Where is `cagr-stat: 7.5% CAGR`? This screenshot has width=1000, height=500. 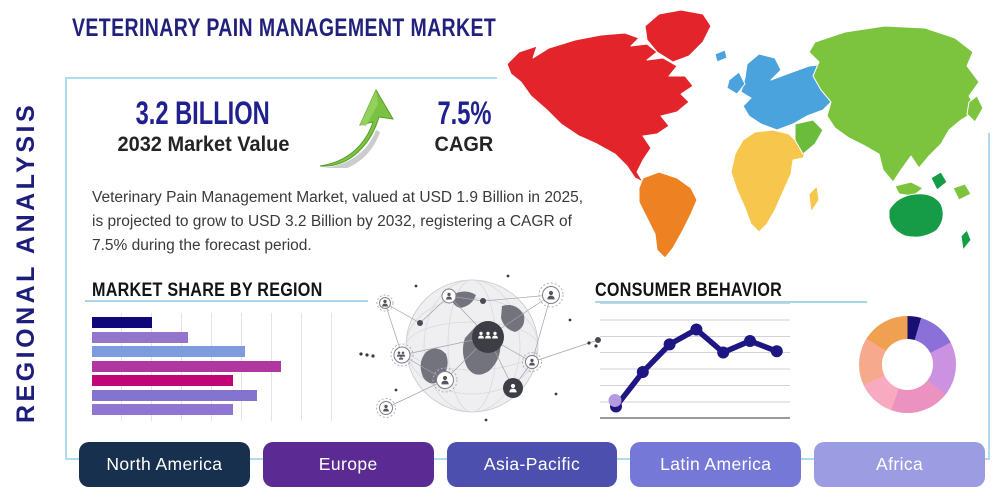
cagr-stat: 7.5% CAGR is located at coordinates (464, 126).